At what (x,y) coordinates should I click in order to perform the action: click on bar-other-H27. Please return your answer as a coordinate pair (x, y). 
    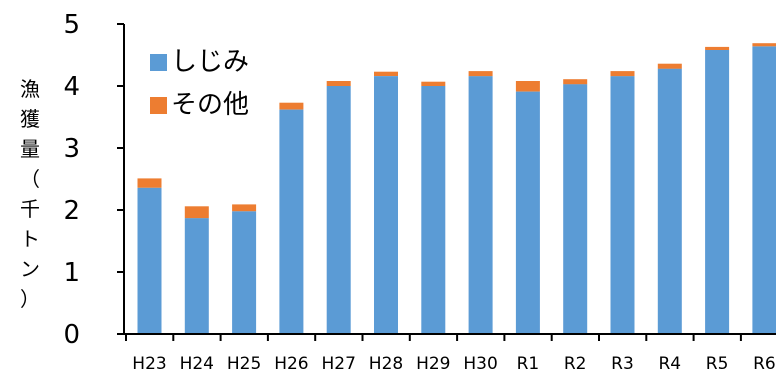
    Looking at the image, I should click on (338, 83).